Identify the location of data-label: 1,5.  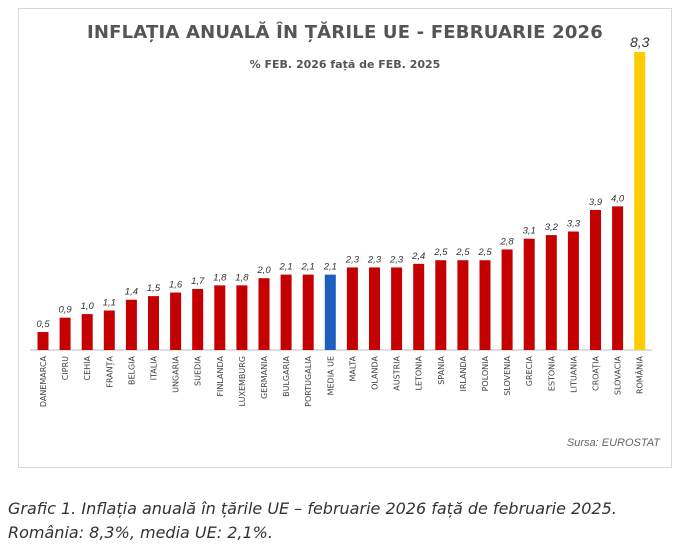
(154, 288).